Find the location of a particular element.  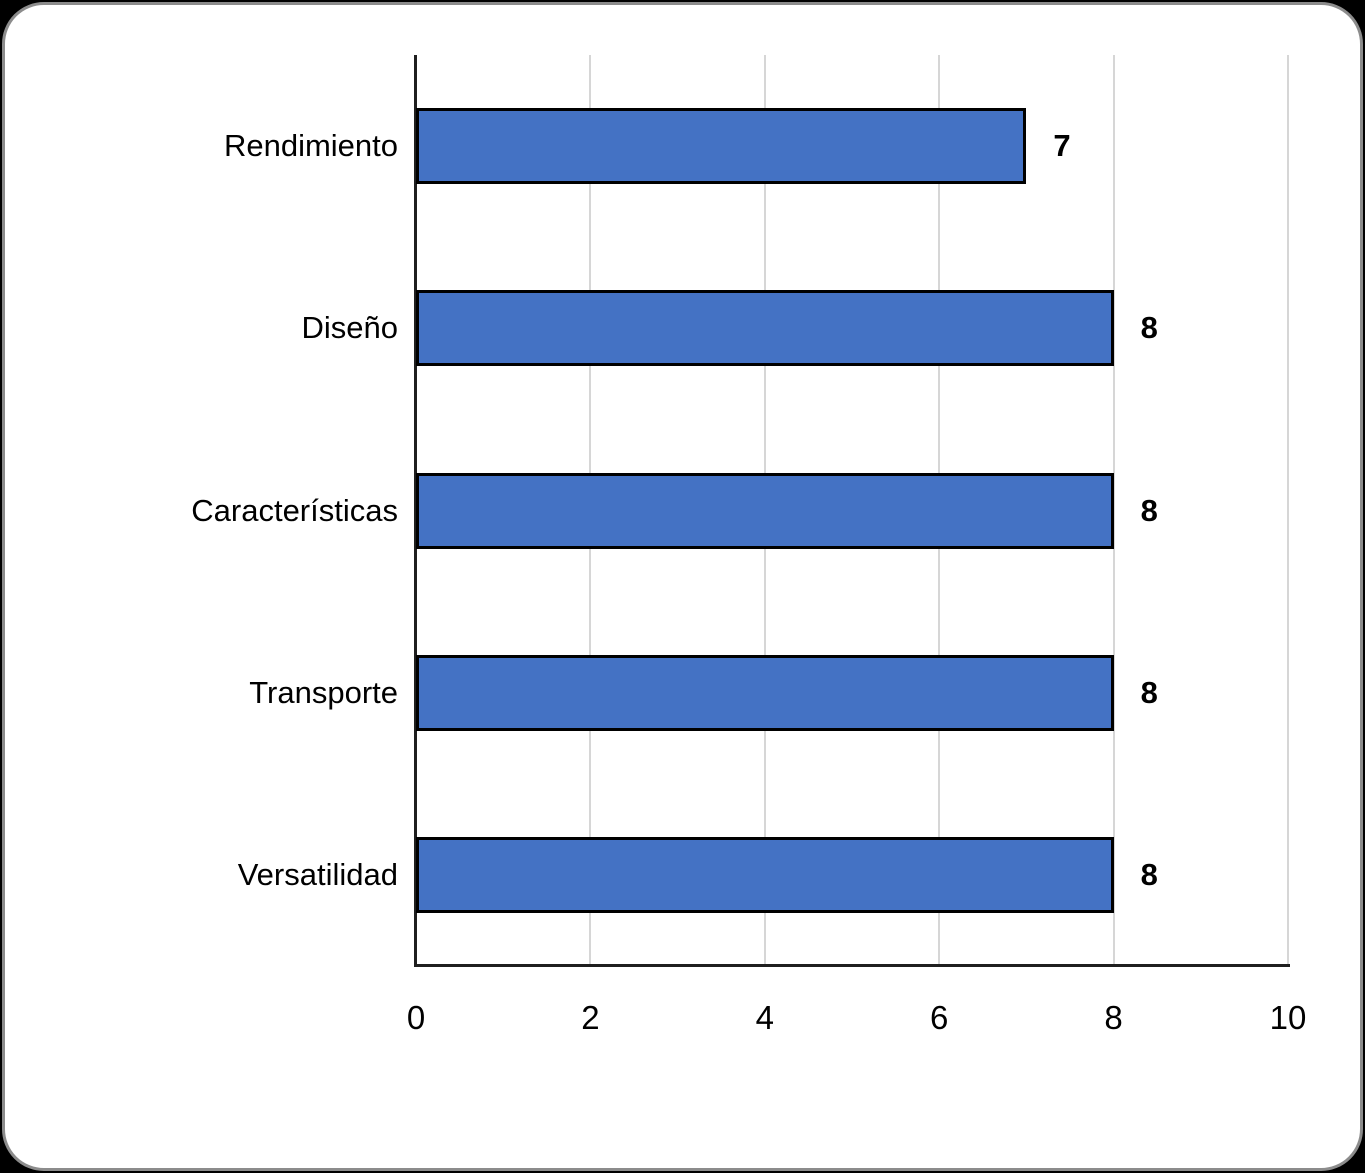

x-tick-label-6: 6 is located at coordinates (939, 1017).